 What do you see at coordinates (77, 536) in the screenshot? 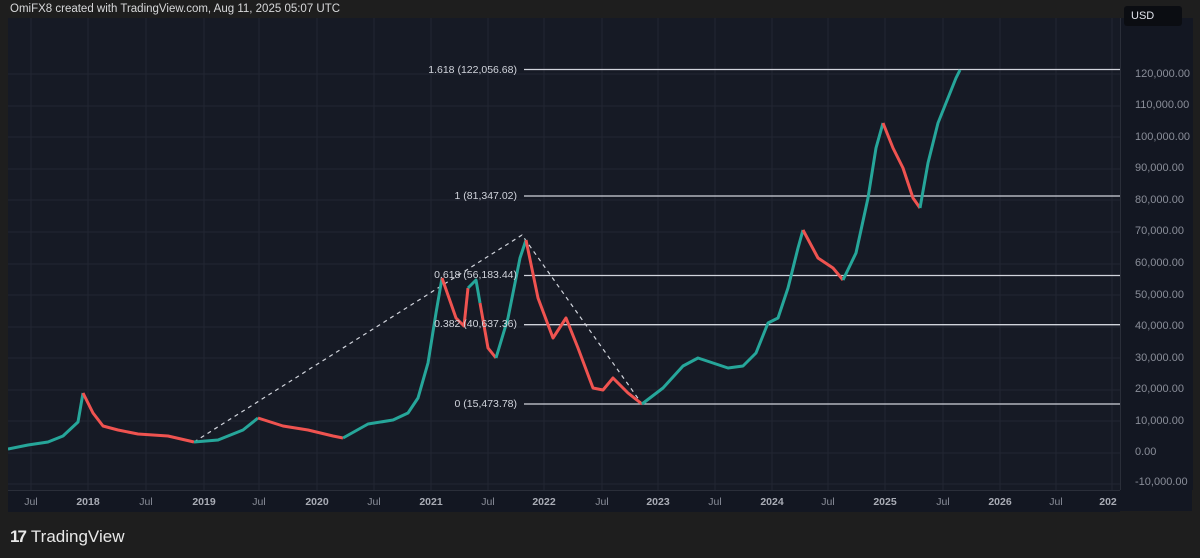
I see `brand-name: TradingView` at bounding box center [77, 536].